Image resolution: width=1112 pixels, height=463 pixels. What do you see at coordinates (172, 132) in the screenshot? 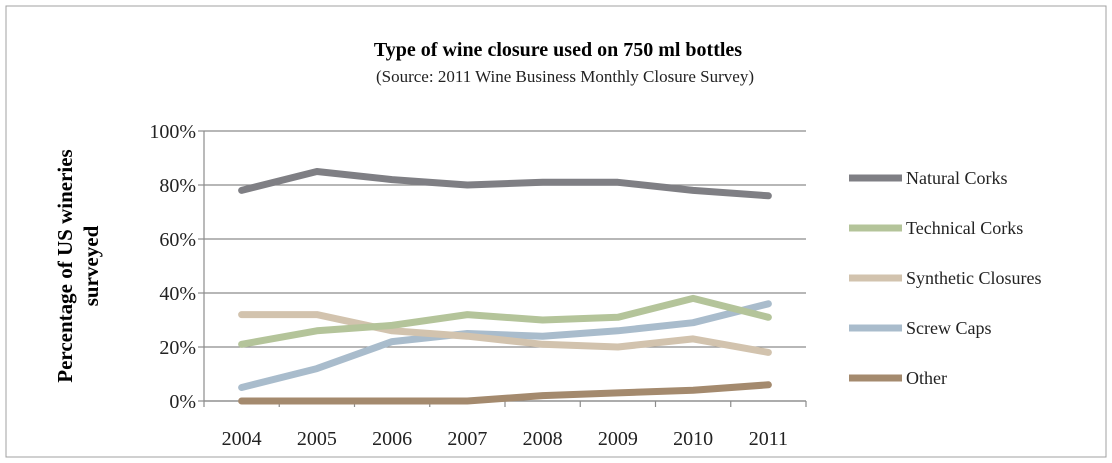
I see `y-tick-label: 100%` at bounding box center [172, 132].